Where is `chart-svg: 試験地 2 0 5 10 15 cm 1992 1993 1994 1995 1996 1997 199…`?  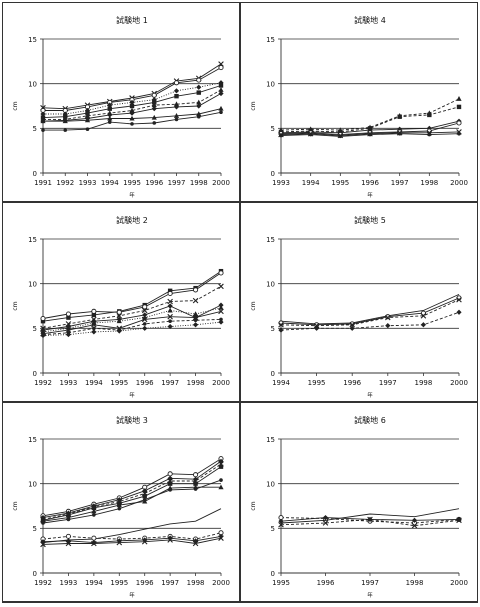
chart-svg: 試験地 2 0 5 10 15 cm 1992 1993 1994 1995 1996 1997 199… is located at coordinates (121, 307).